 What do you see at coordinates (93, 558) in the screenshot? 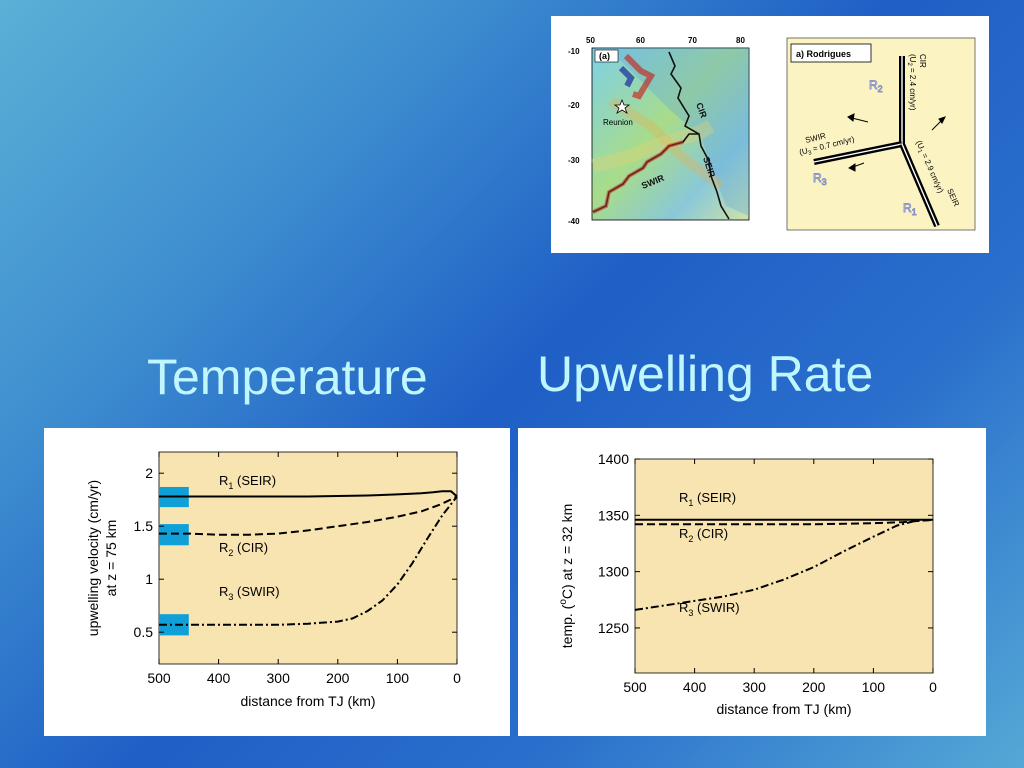
I see `y-axis-label-line1: upwelling velocity (cm/yr)` at bounding box center [93, 558].